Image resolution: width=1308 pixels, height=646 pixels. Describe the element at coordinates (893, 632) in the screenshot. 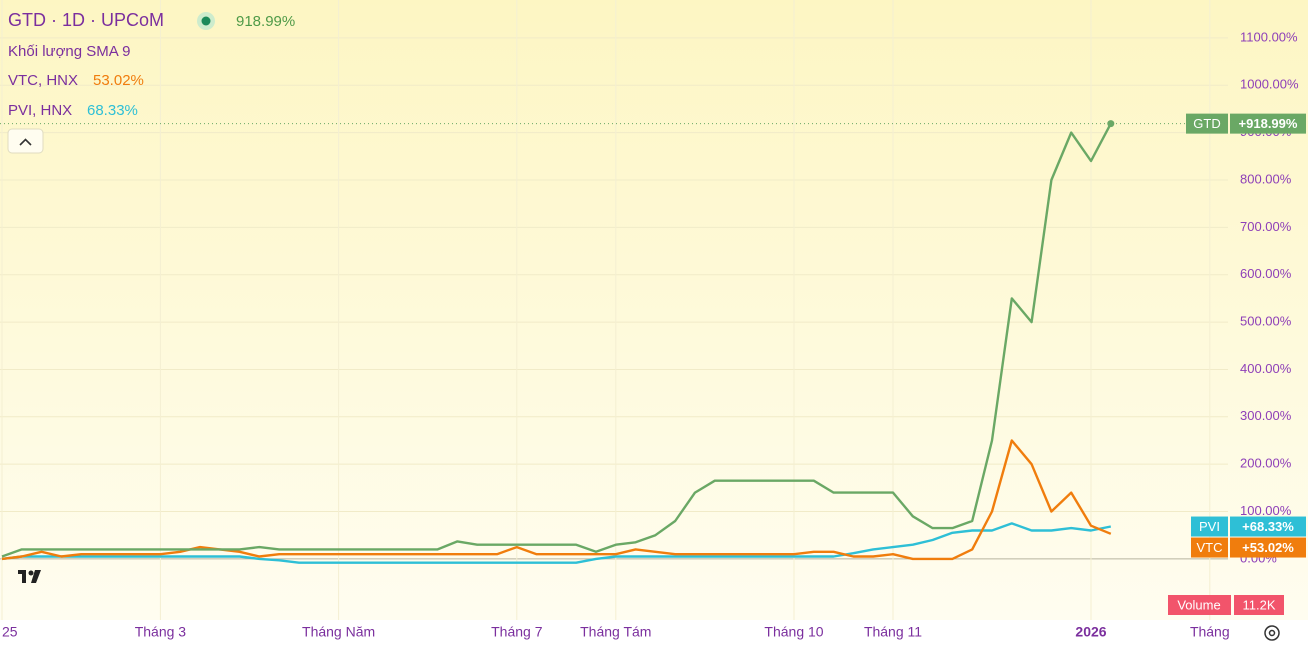

I see `x-tick-label: Tháng 11` at that location.